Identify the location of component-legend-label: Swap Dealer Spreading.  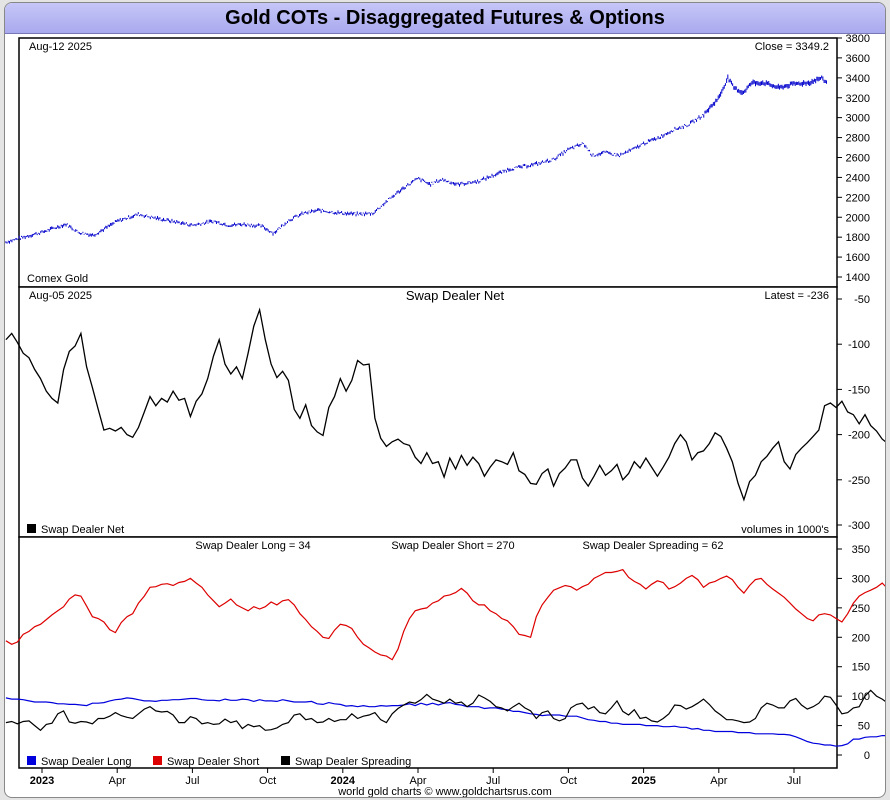
(353, 762).